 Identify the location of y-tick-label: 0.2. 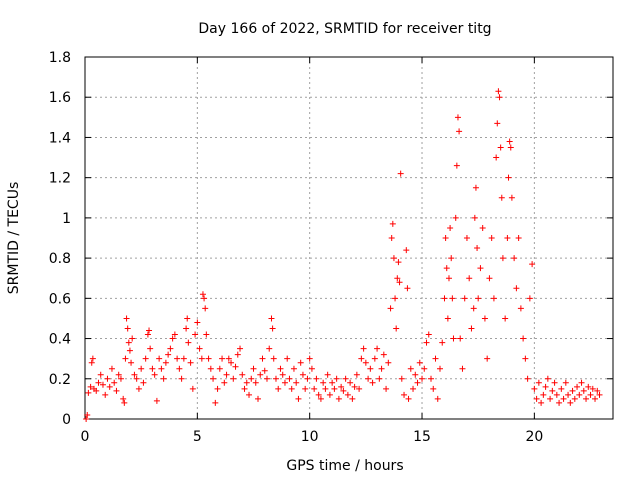
(60, 380).